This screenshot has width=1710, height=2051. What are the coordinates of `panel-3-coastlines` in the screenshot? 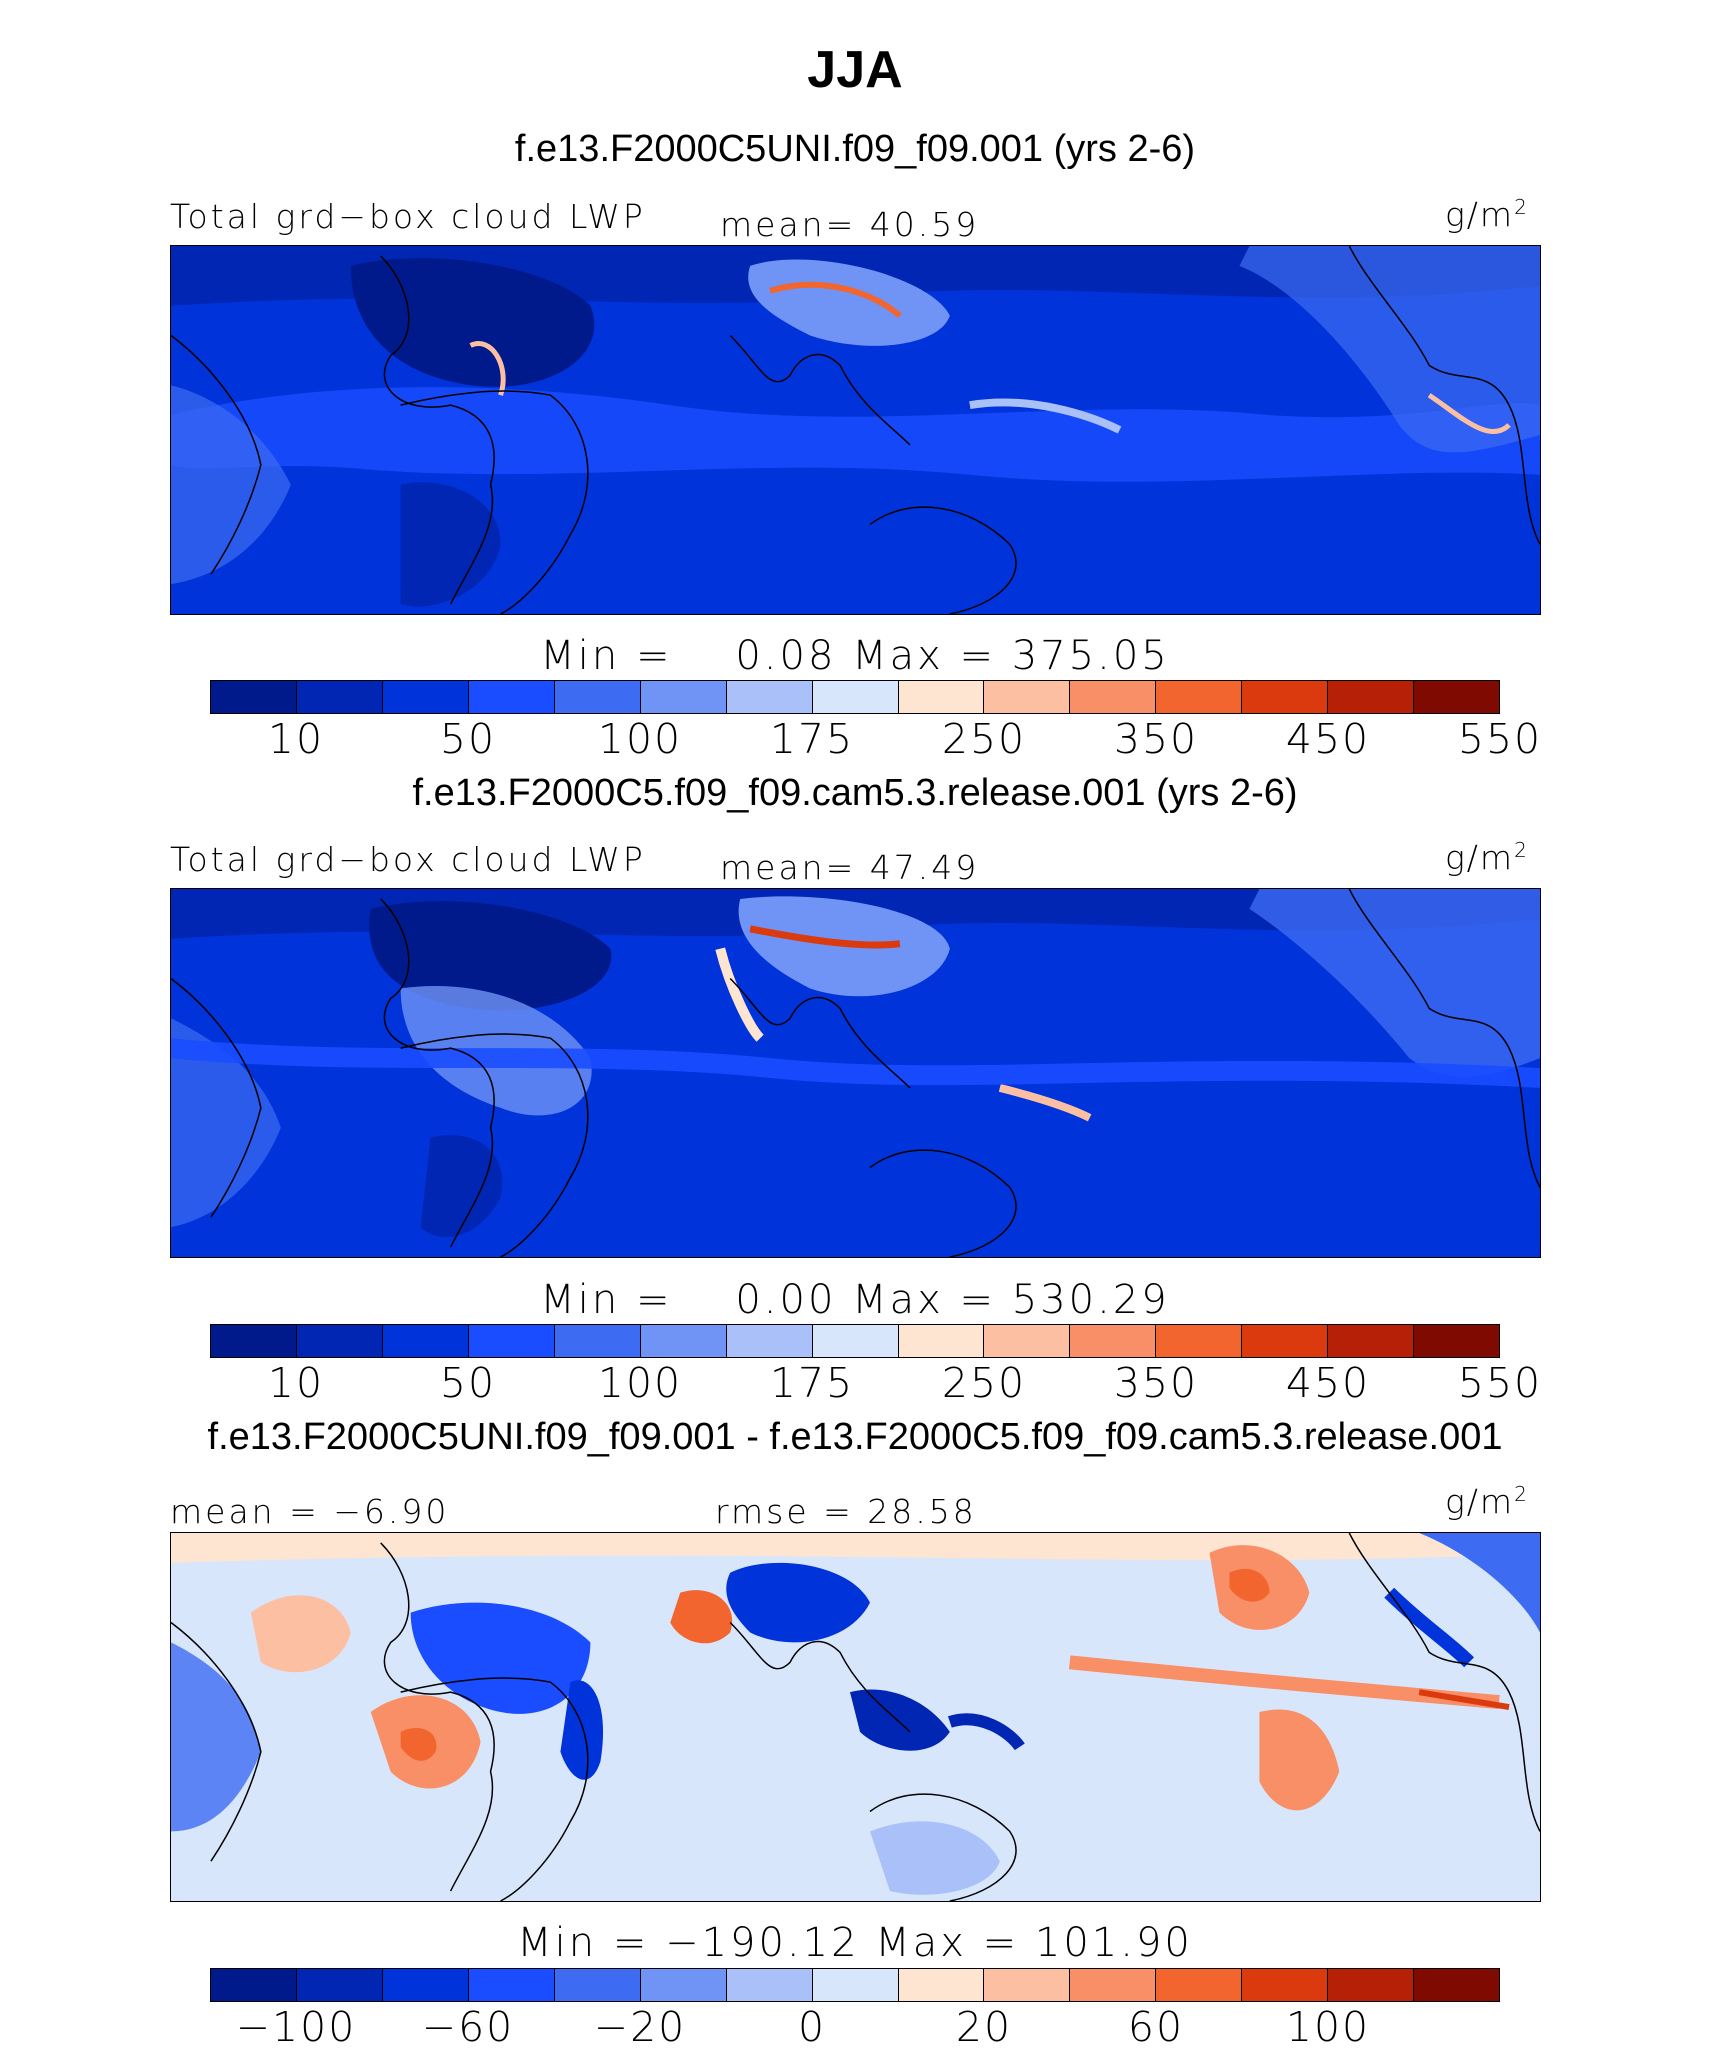 It's located at (855, 1717).